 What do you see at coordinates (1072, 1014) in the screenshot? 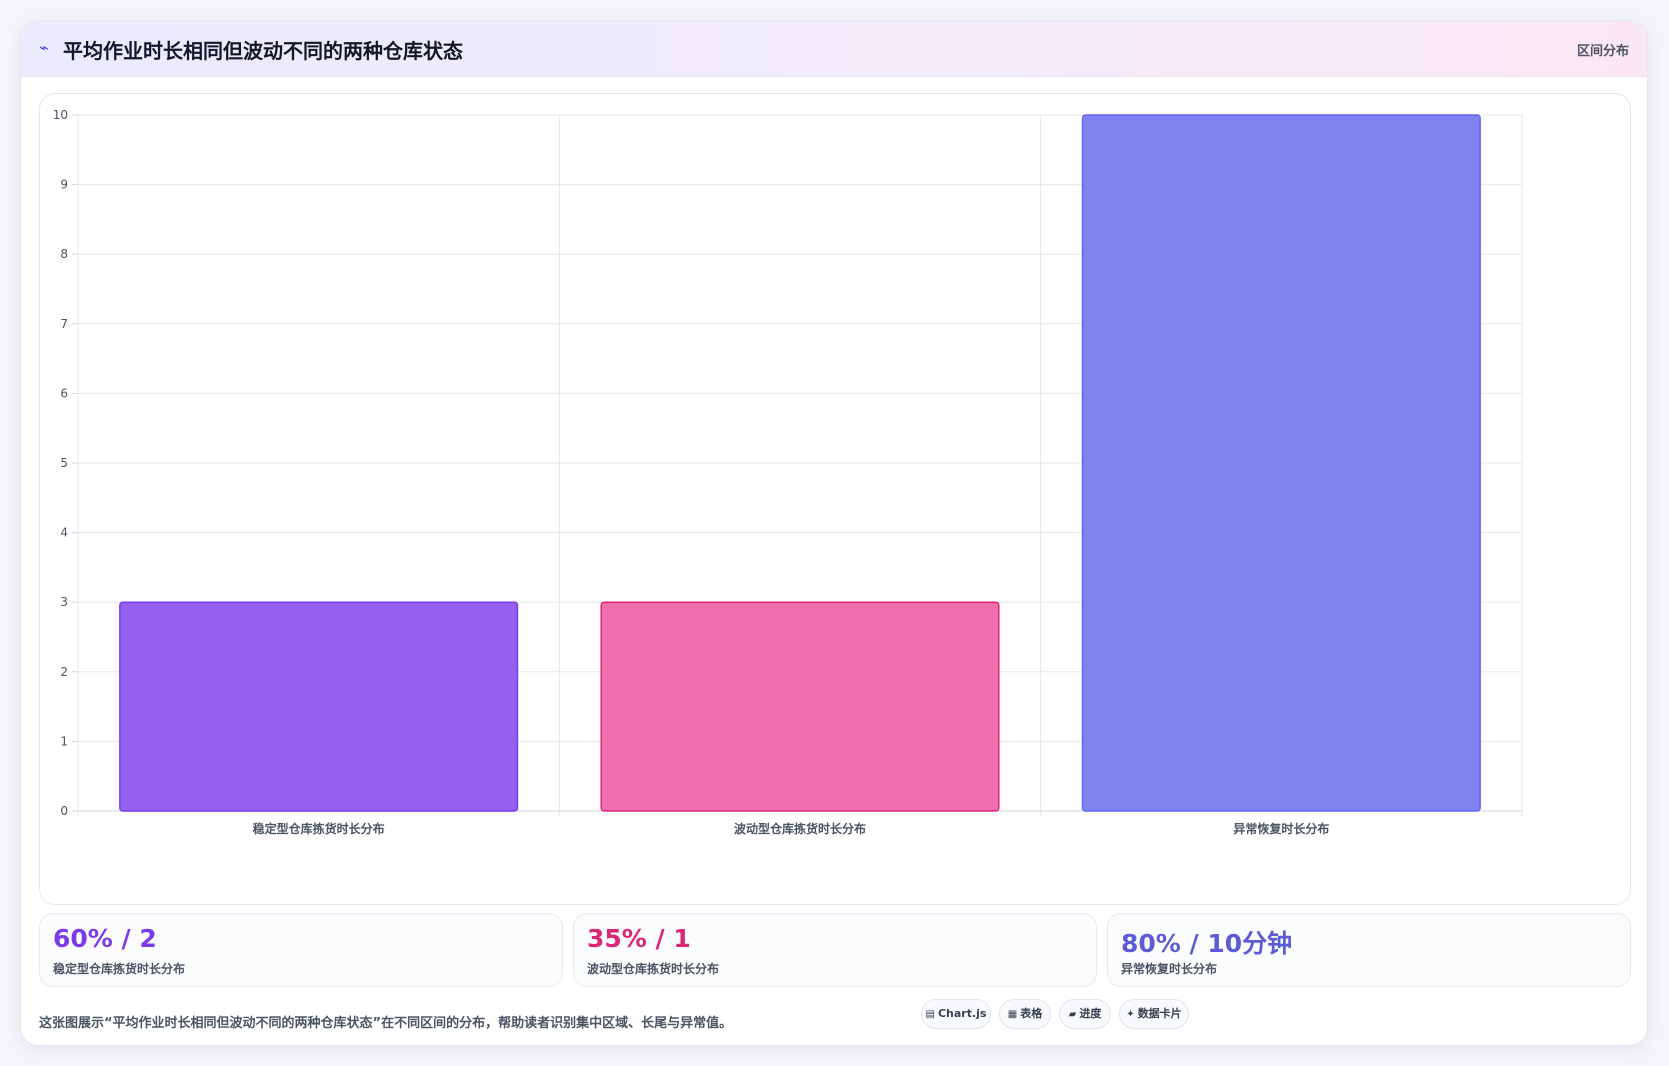
I see `progress-icon: ▰` at bounding box center [1072, 1014].